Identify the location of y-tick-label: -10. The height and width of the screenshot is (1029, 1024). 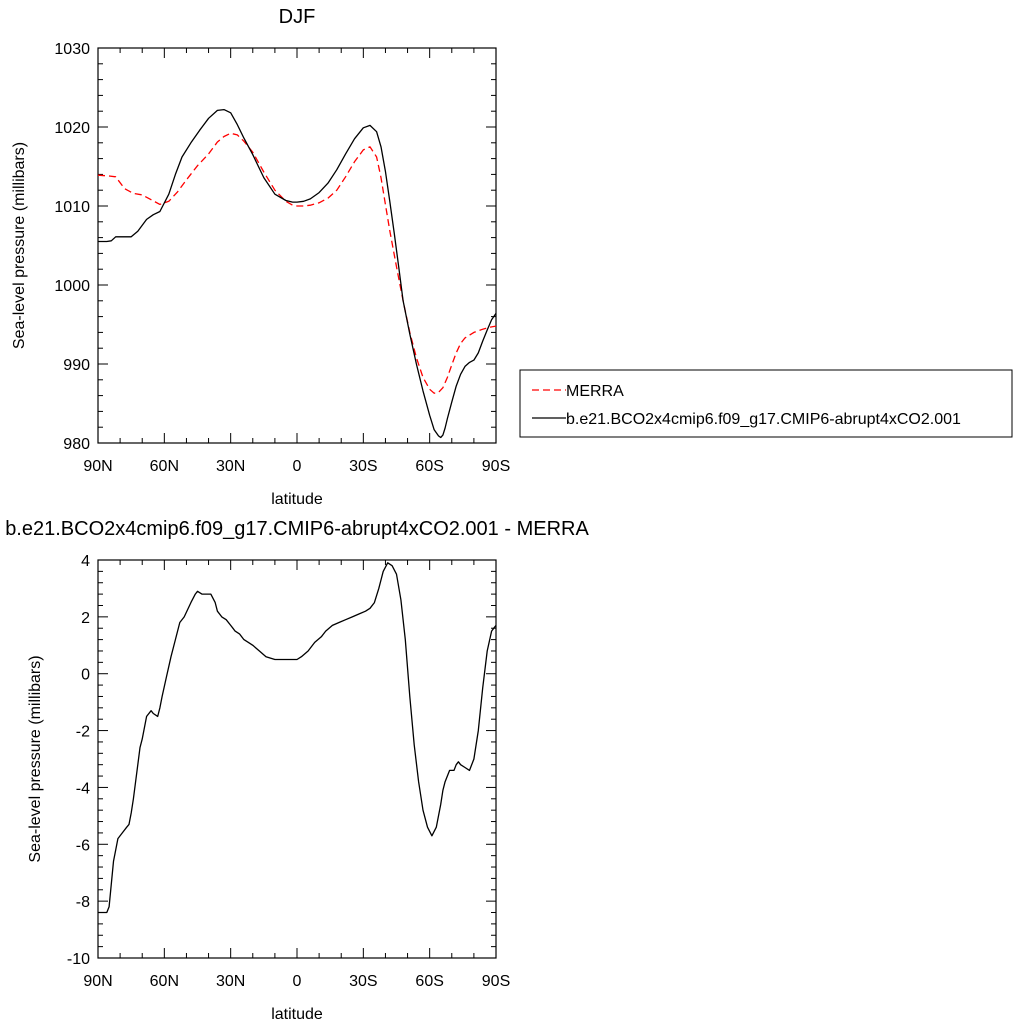
(78, 959).